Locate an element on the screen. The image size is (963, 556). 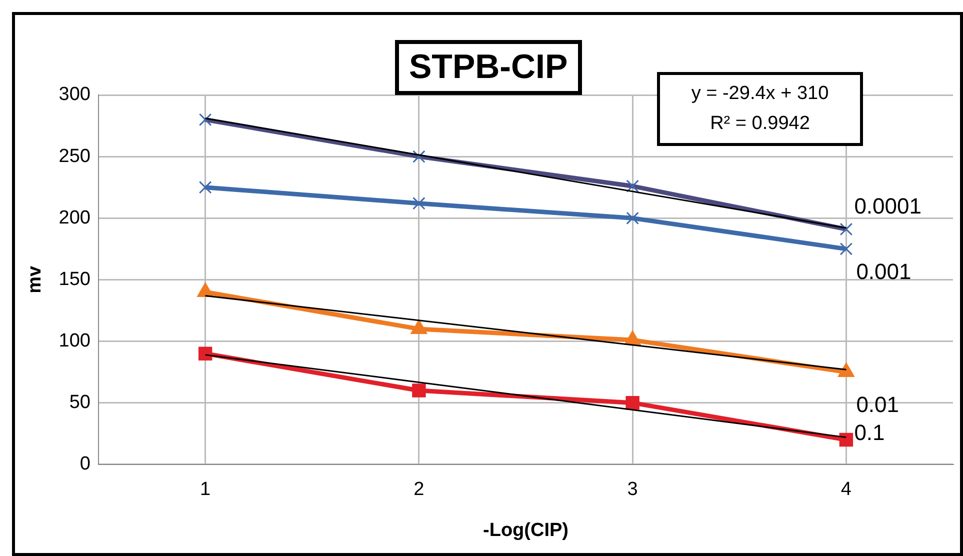
y-tick-label: 50 is located at coordinates (79, 403).